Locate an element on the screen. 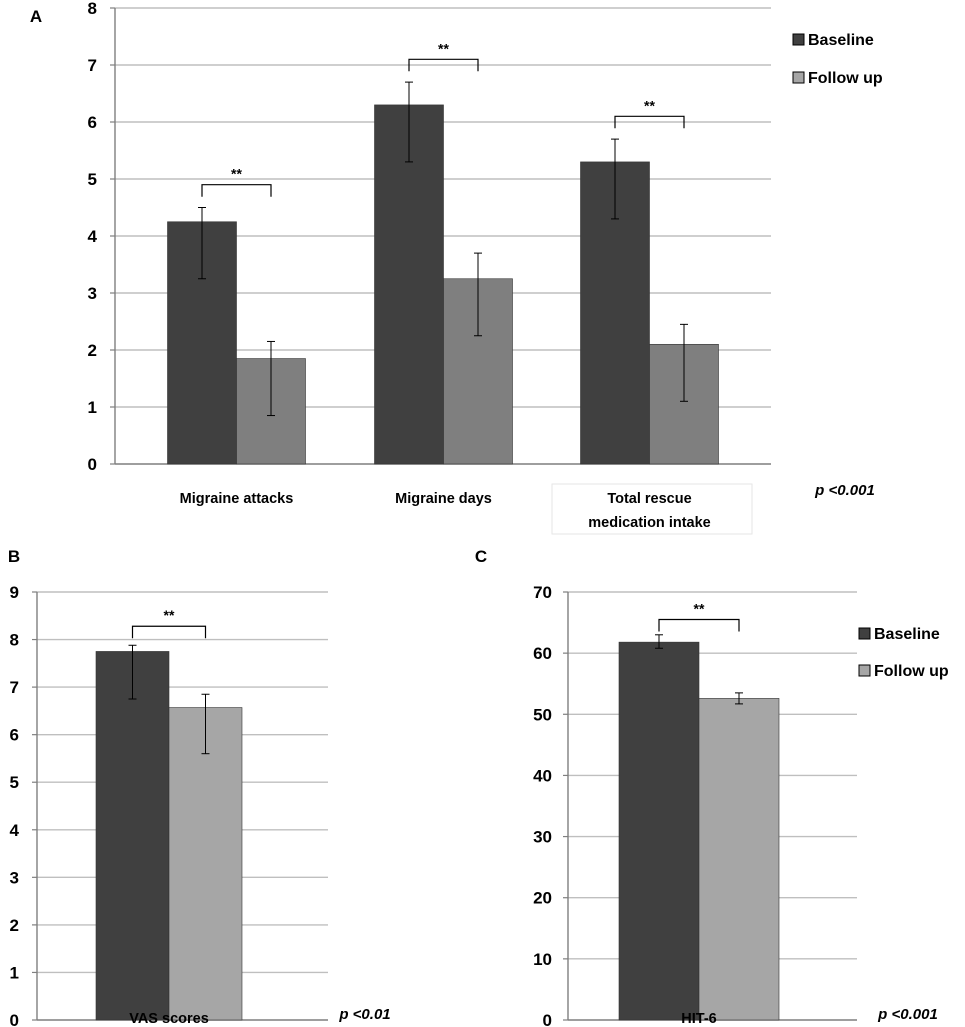 Image resolution: width=965 pixels, height=1027 pixels. p-value: p <0.01 is located at coordinates (364, 1014).